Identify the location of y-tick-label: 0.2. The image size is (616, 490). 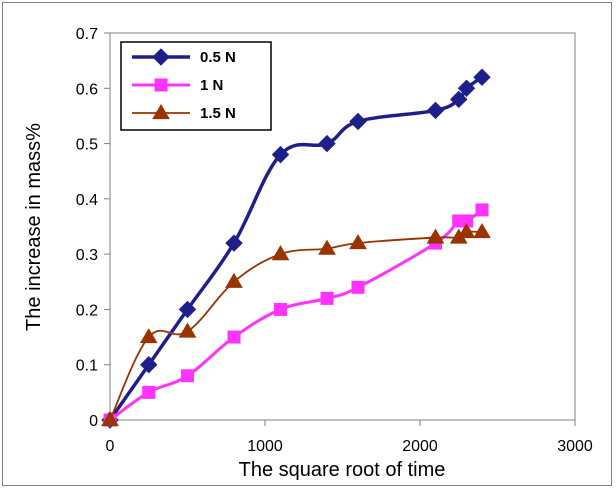
(87, 310).